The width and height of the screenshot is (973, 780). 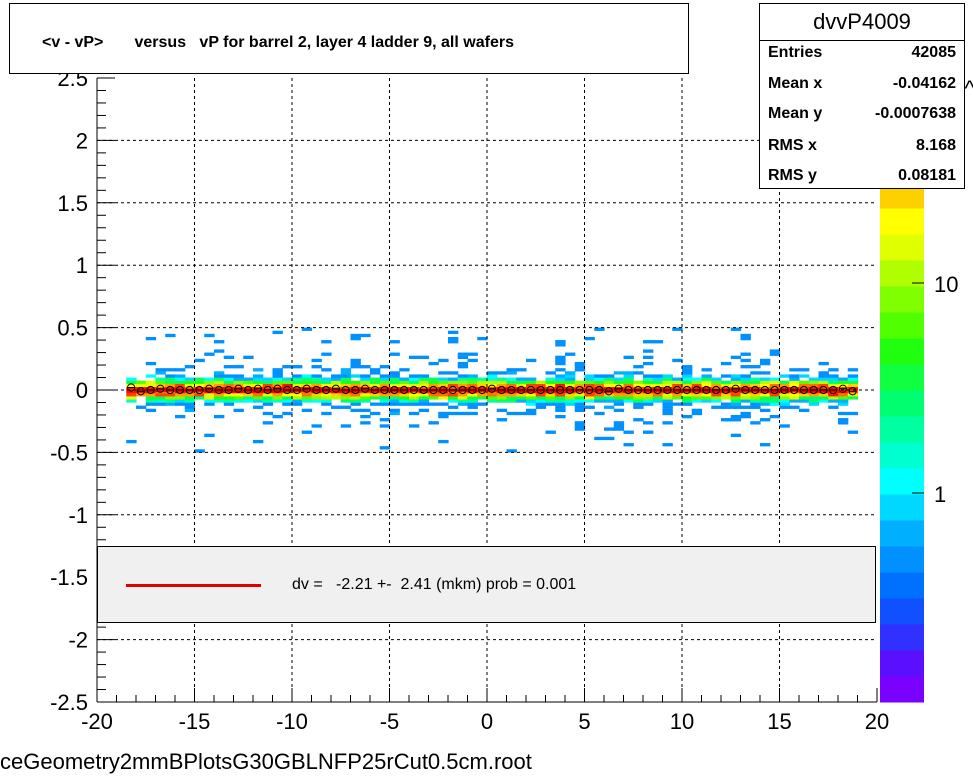 What do you see at coordinates (795, 113) in the screenshot?
I see `stats-label: Mean y` at bounding box center [795, 113].